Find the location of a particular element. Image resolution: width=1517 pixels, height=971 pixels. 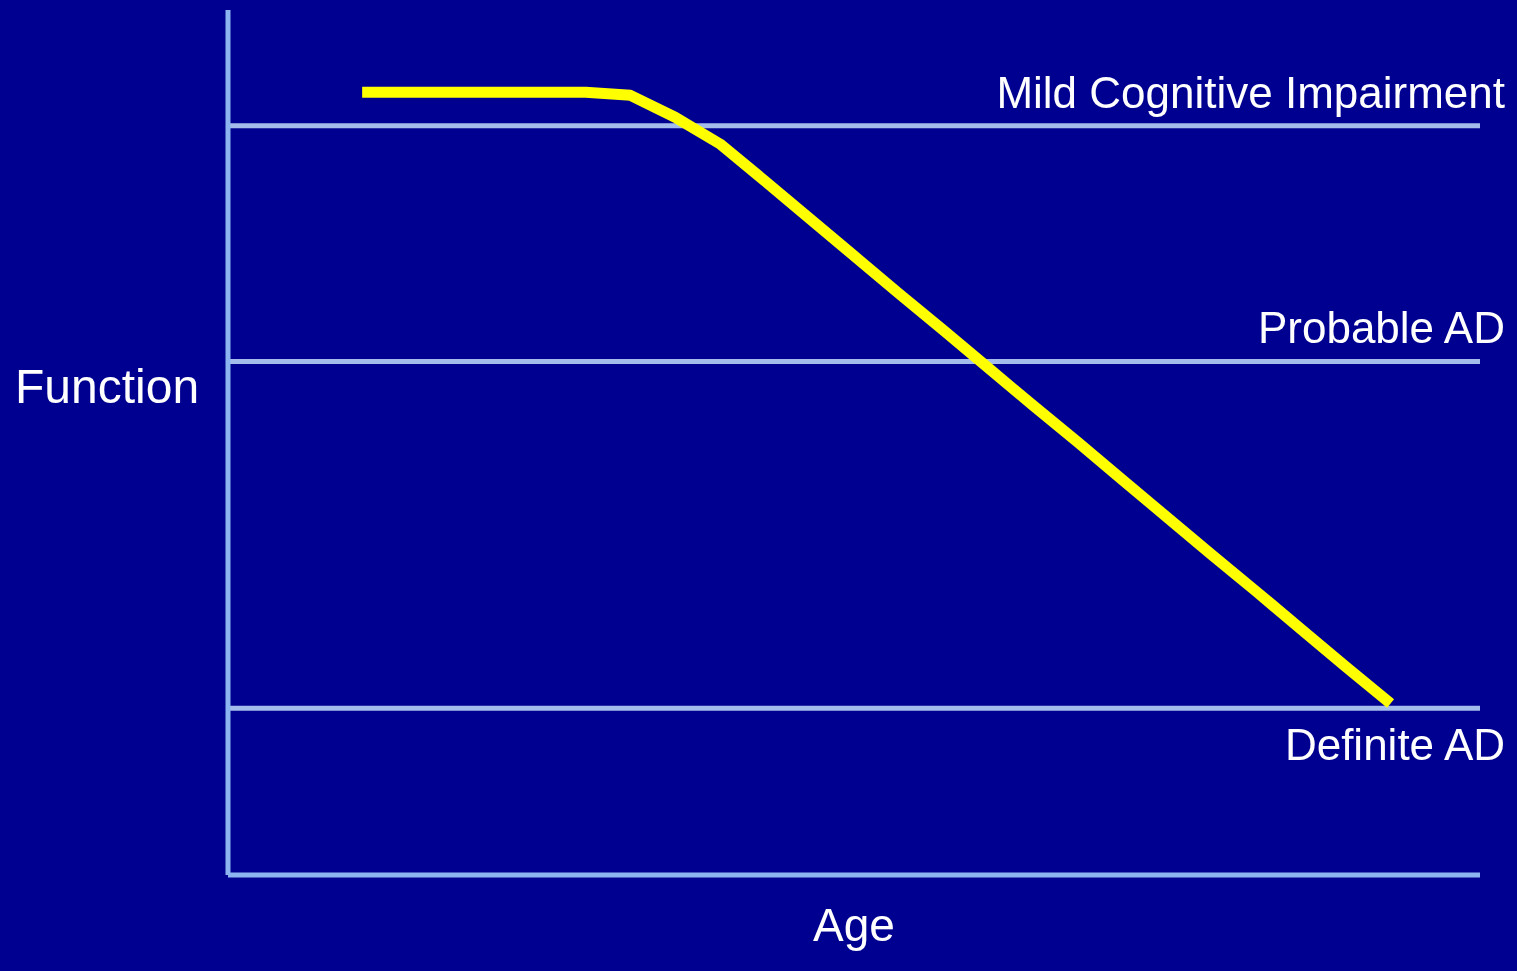

y-axis-title: Function is located at coordinates (107, 387).